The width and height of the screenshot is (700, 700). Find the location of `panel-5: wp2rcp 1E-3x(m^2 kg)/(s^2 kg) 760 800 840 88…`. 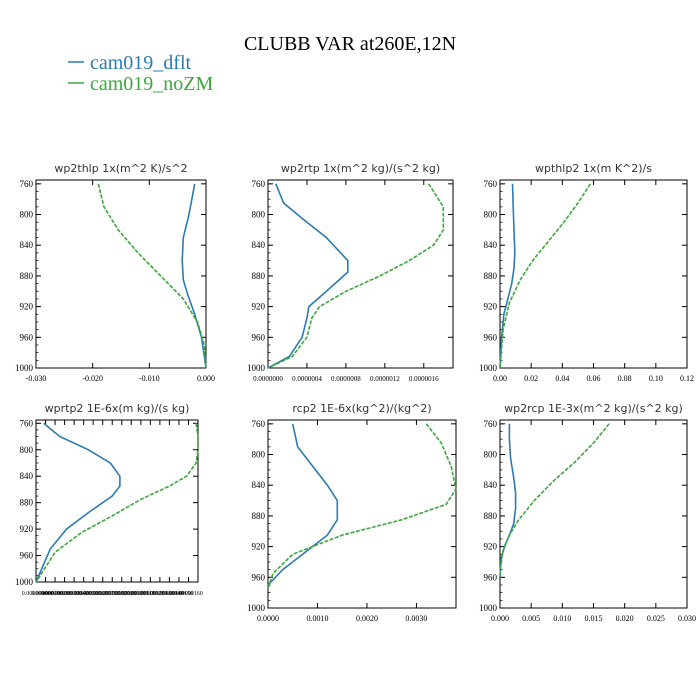

panel-5: wp2rcp 1E-3x(m^2 kg)/(s^2 kg) 760 800 840 88… is located at coordinates (587, 512).